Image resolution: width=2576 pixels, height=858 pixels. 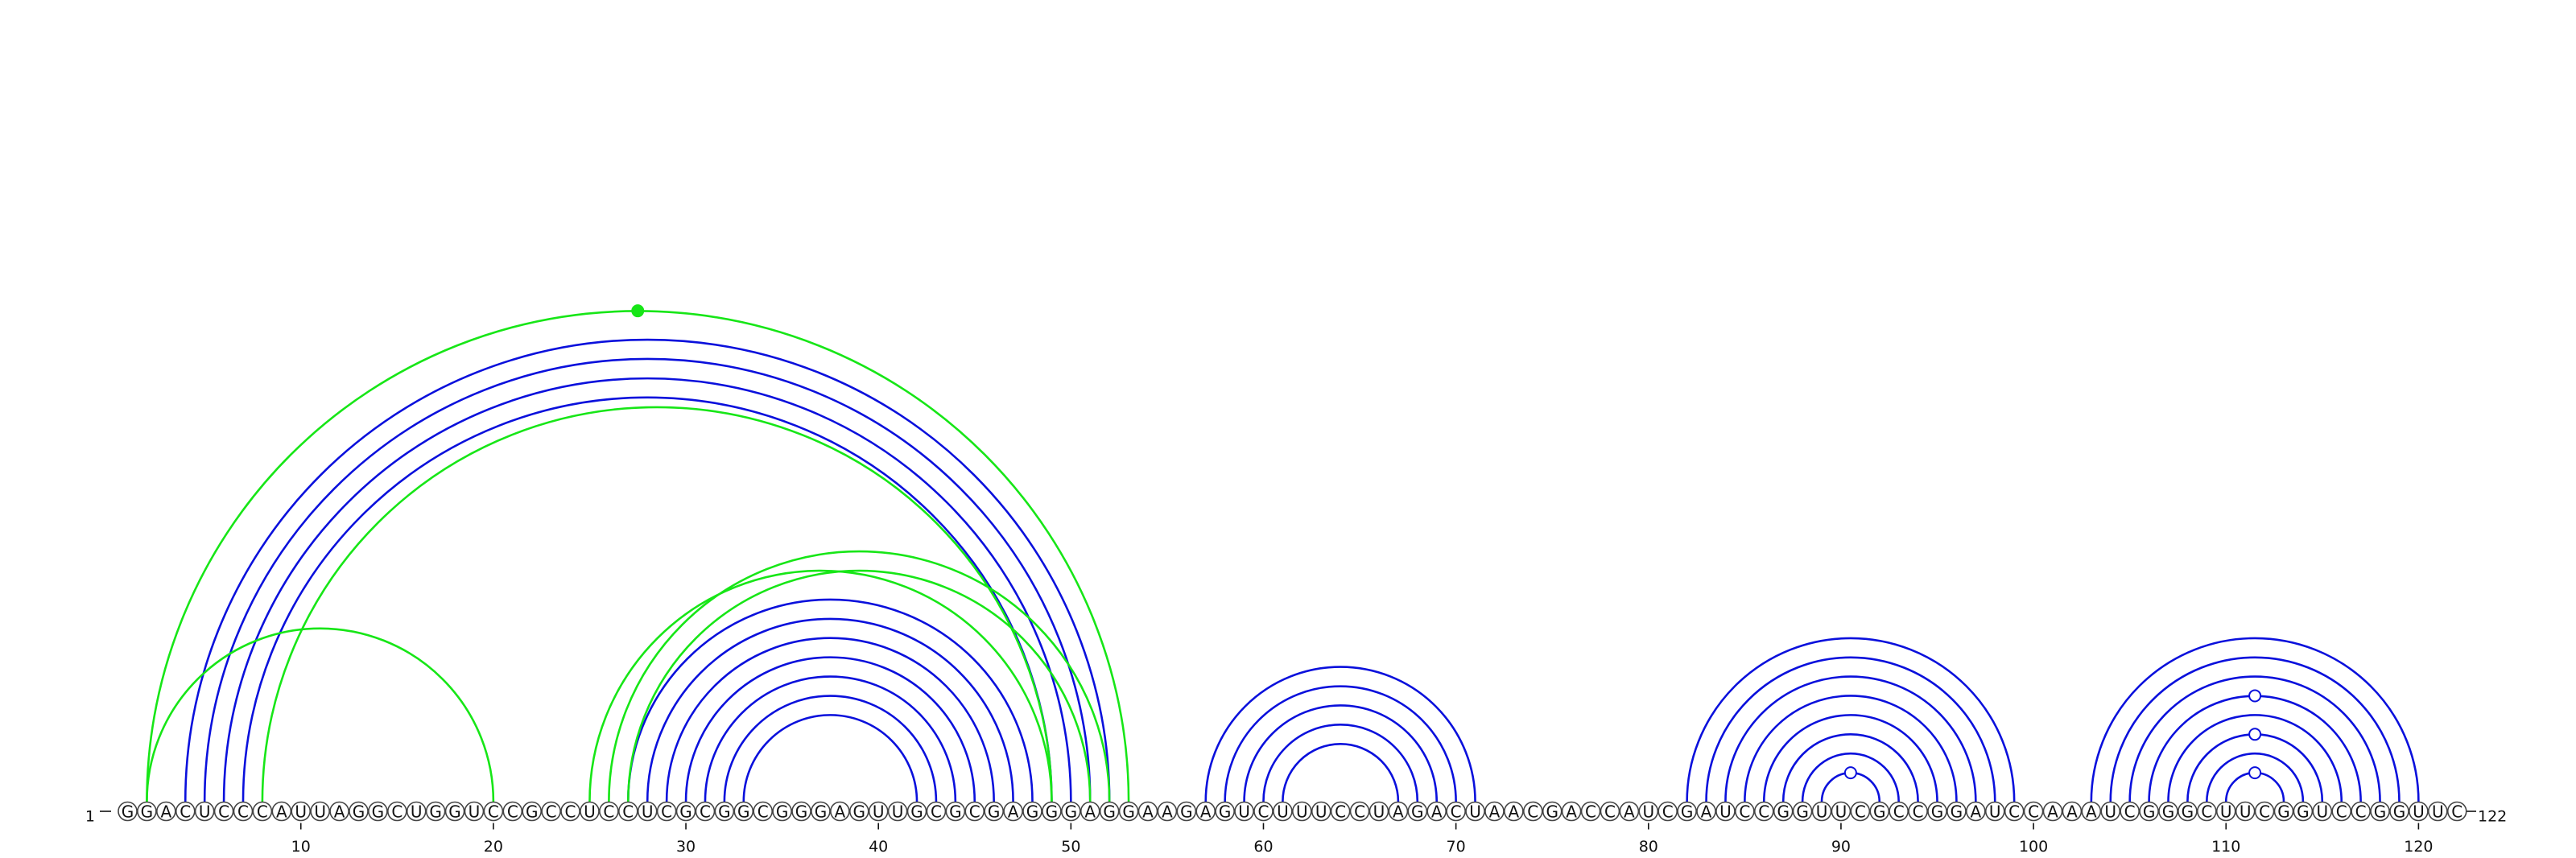 I want to click on nucleotide-89: U, so click(x=1821, y=812).